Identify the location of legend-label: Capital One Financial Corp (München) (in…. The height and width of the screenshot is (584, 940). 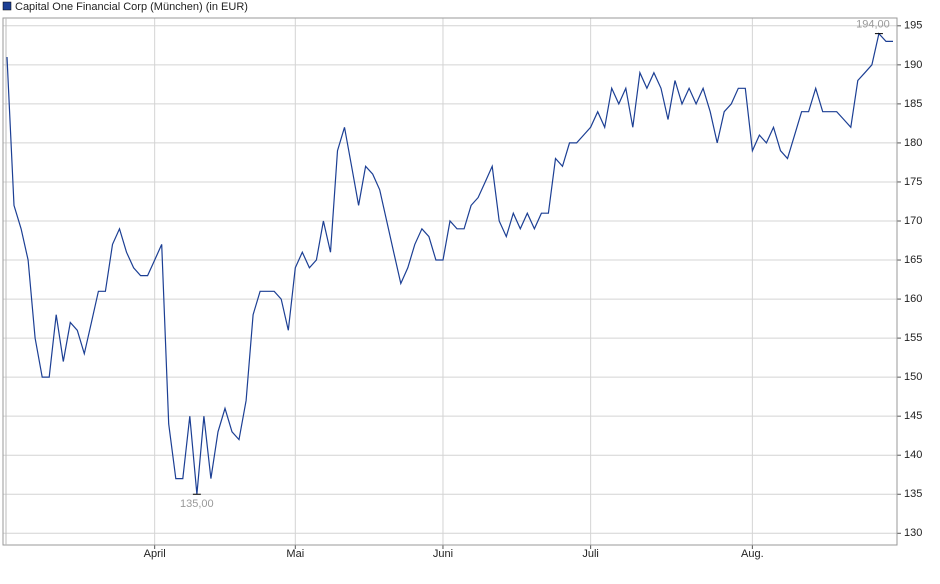
(131, 7).